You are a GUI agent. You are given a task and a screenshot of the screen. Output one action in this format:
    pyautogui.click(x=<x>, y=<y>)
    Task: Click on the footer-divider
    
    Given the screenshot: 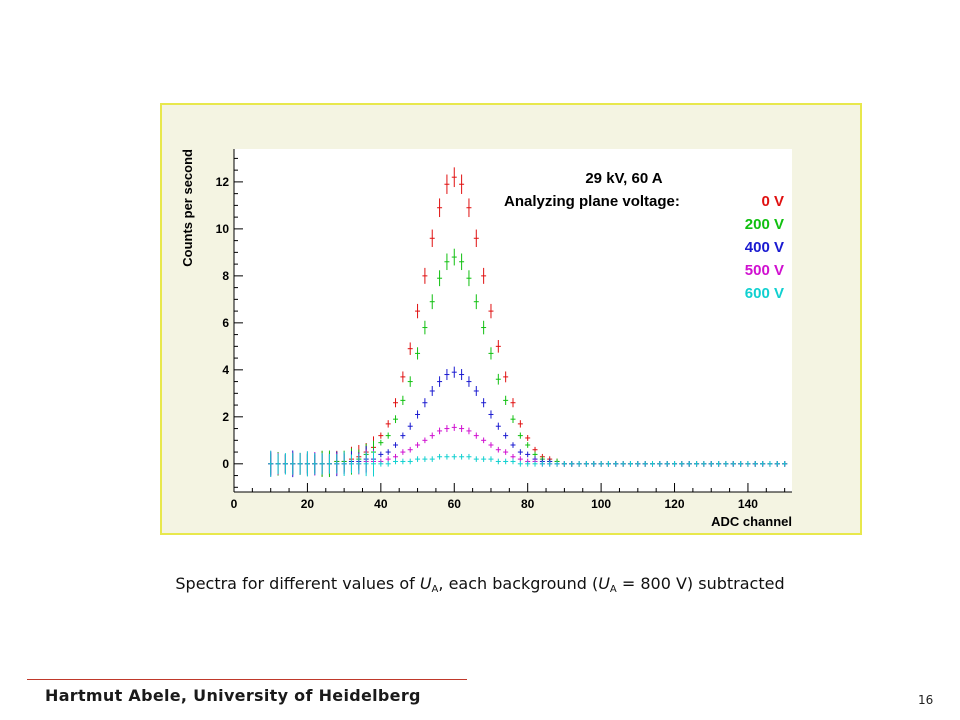 What is the action you would take?
    pyautogui.click(x=247, y=679)
    